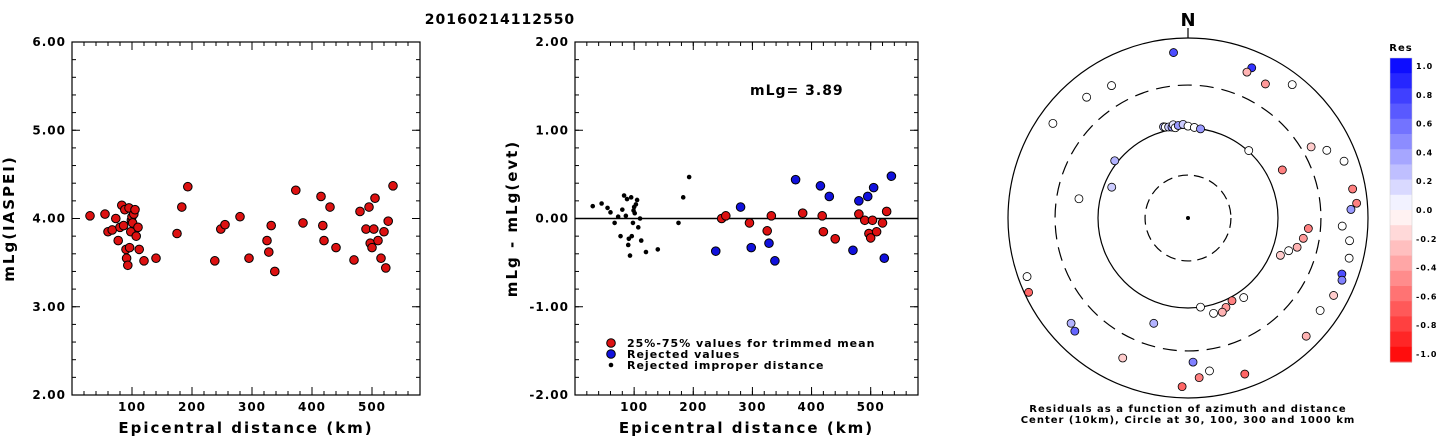 The width and height of the screenshot is (1437, 445). I want to click on x-tick-label: 100, so click(132, 407).